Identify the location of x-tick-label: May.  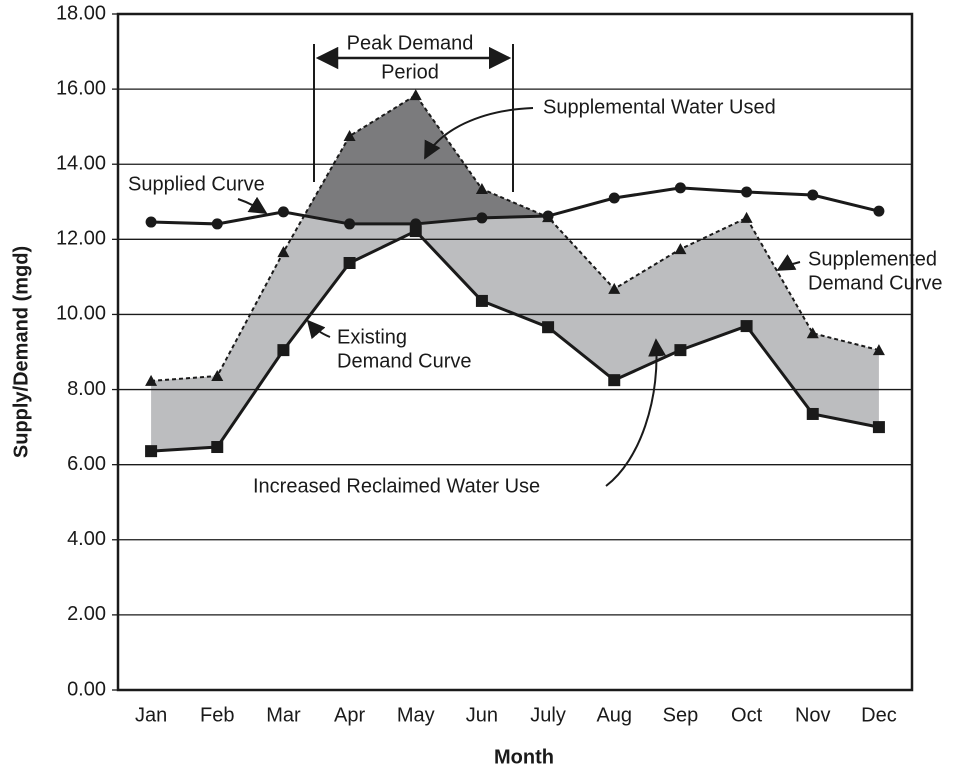
(416, 715).